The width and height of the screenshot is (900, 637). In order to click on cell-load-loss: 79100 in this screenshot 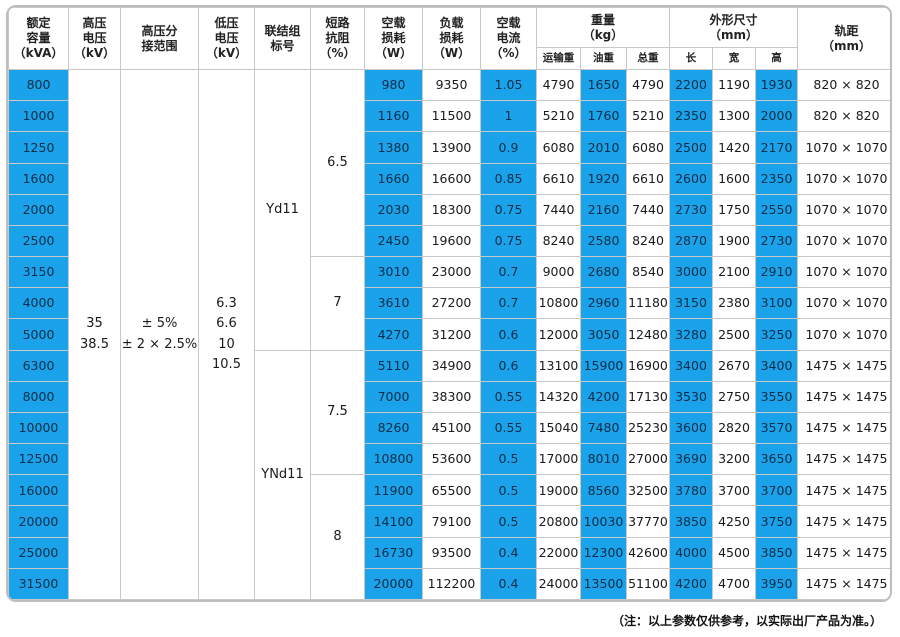, I will do `click(451, 521)`.